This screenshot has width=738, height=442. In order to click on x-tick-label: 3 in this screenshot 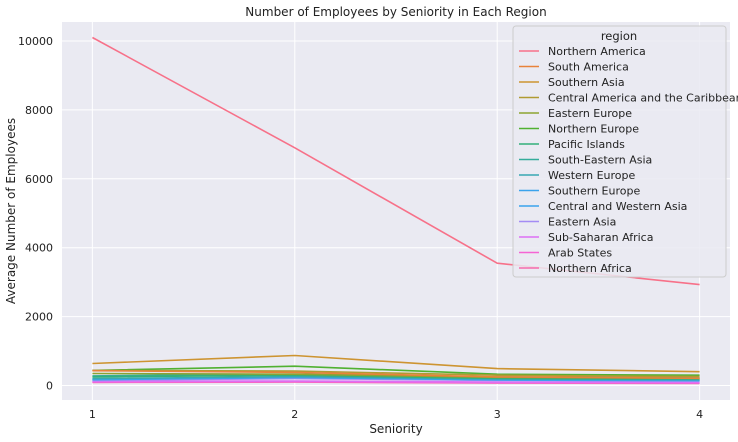, I will do `click(497, 414)`.